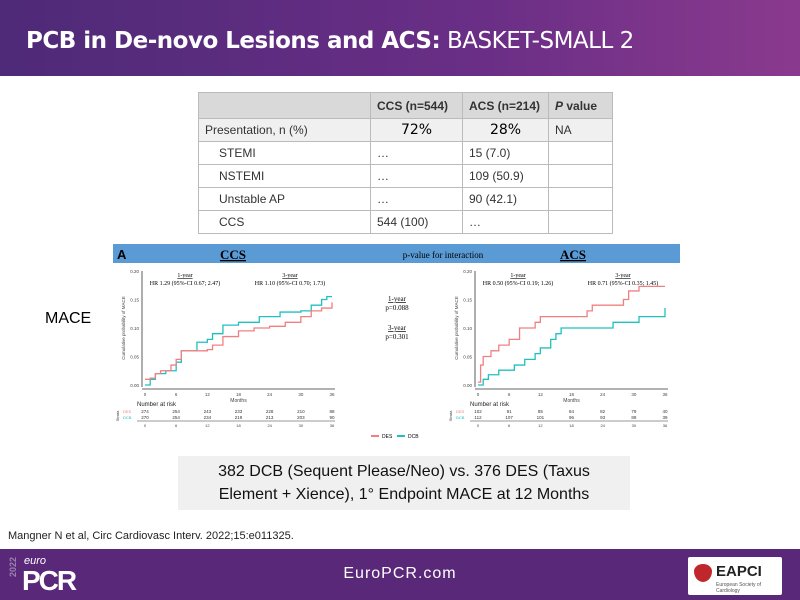  What do you see at coordinates (505, 130) in the screenshot?
I see `cell: 28%` at bounding box center [505, 130].